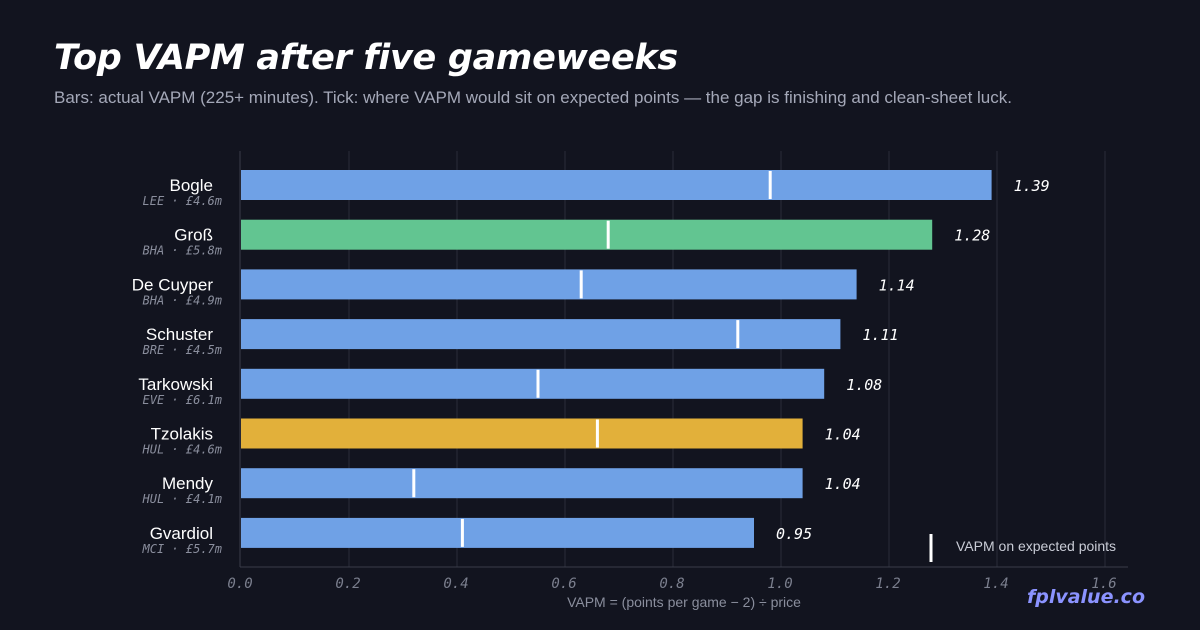 The height and width of the screenshot is (630, 1200). What do you see at coordinates (779, 584) in the screenshot?
I see `x-tick-label: 1.0` at bounding box center [779, 584].